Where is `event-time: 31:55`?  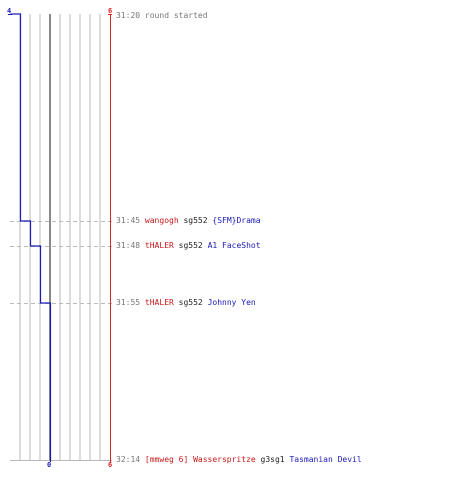 event-time: 31:55 is located at coordinates (128, 302).